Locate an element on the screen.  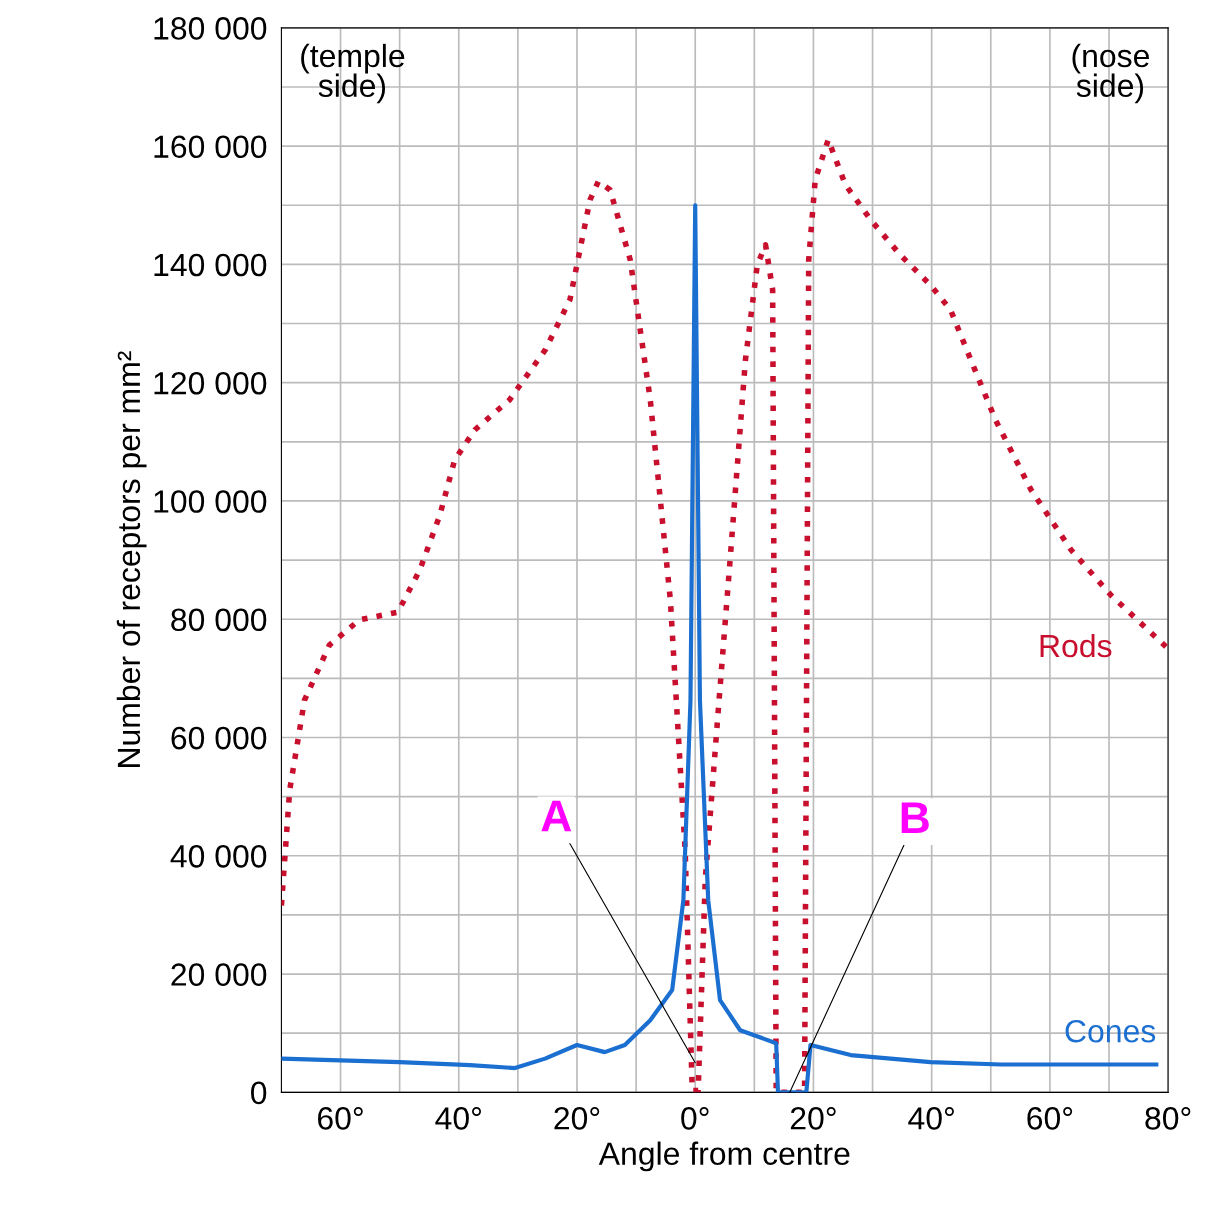
y-tick-label: 140 000 is located at coordinates (210, 265).